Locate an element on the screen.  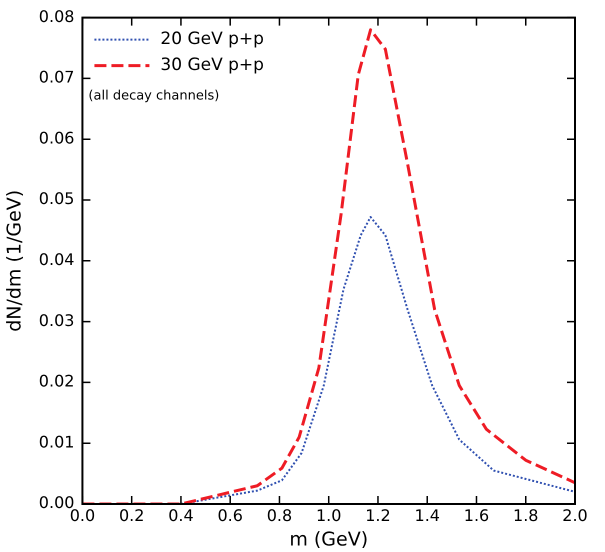
x-tick-label: 0.8 is located at coordinates (279, 515).